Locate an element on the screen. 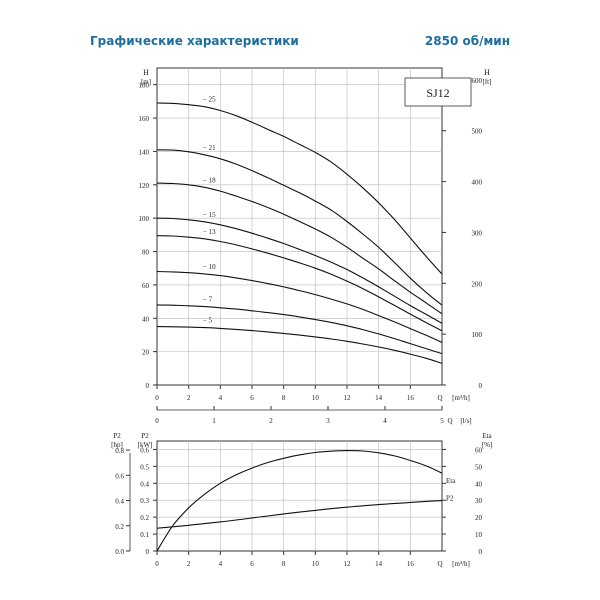  top-x-tick-label: 14 is located at coordinates (379, 398).